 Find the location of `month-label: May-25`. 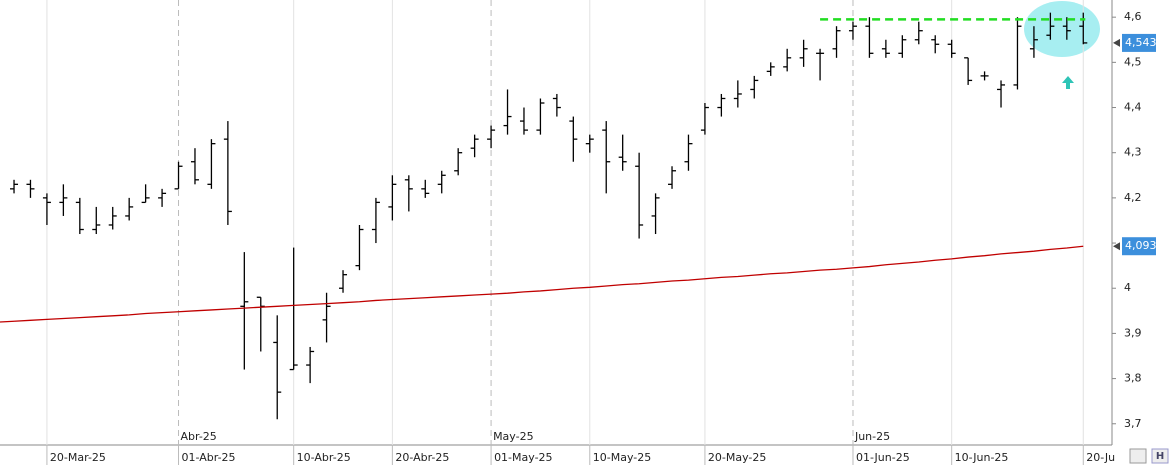

month-label: May-25 is located at coordinates (513, 436).